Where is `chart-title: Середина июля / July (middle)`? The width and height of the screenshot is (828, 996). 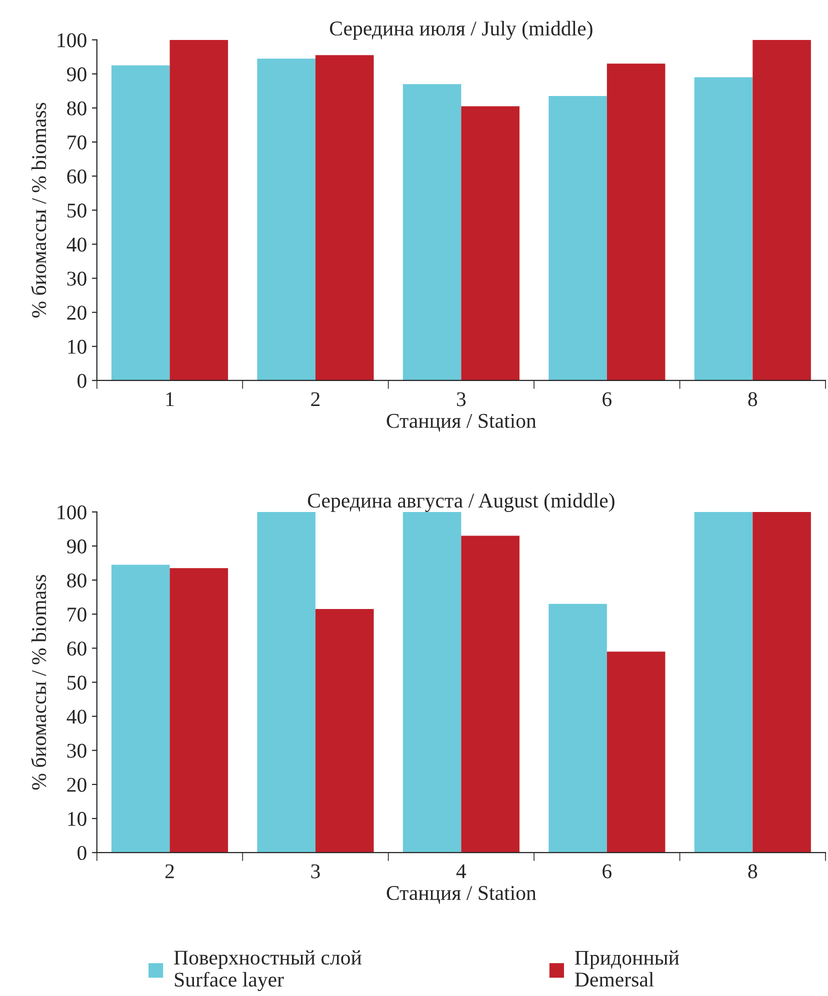
chart-title: Середина июля / July (middle) is located at coordinates (461, 30).